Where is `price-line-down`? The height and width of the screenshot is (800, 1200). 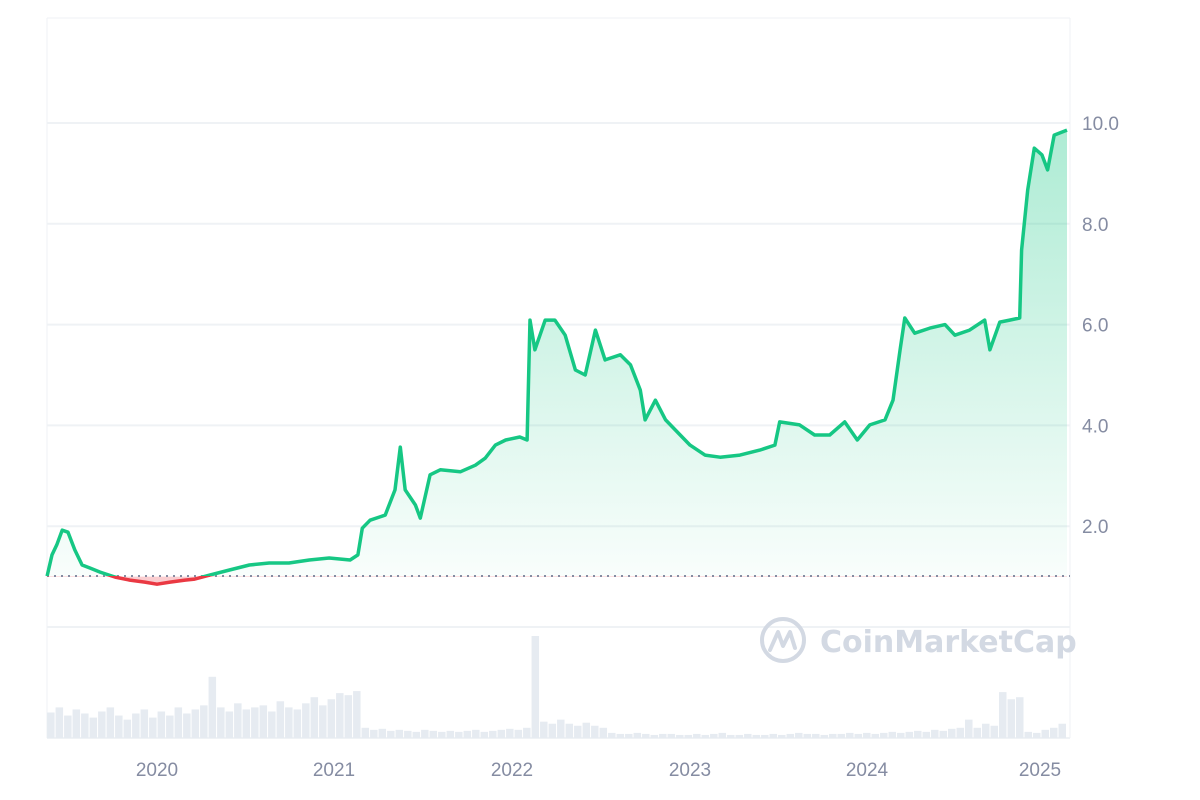 price-line-down is located at coordinates (130, 581).